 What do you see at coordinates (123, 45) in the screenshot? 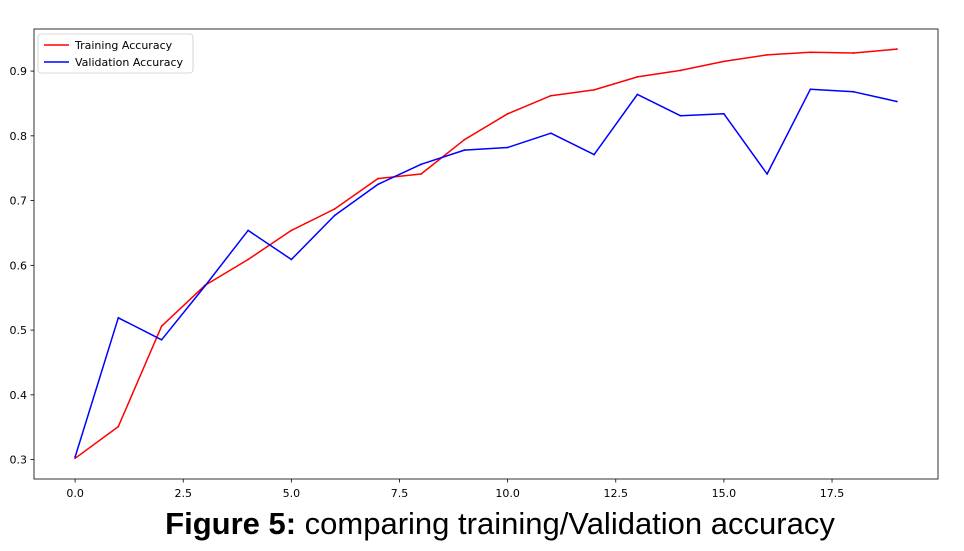
I see `legend-label-training: Training Accuracy` at bounding box center [123, 45].